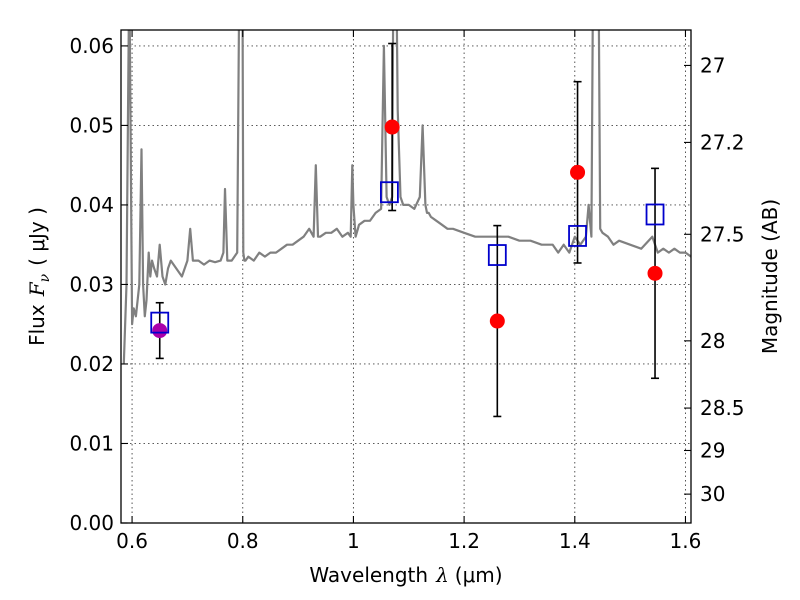 The image size is (800, 600). I want to click on x-tick-label: 1.4, so click(575, 541).